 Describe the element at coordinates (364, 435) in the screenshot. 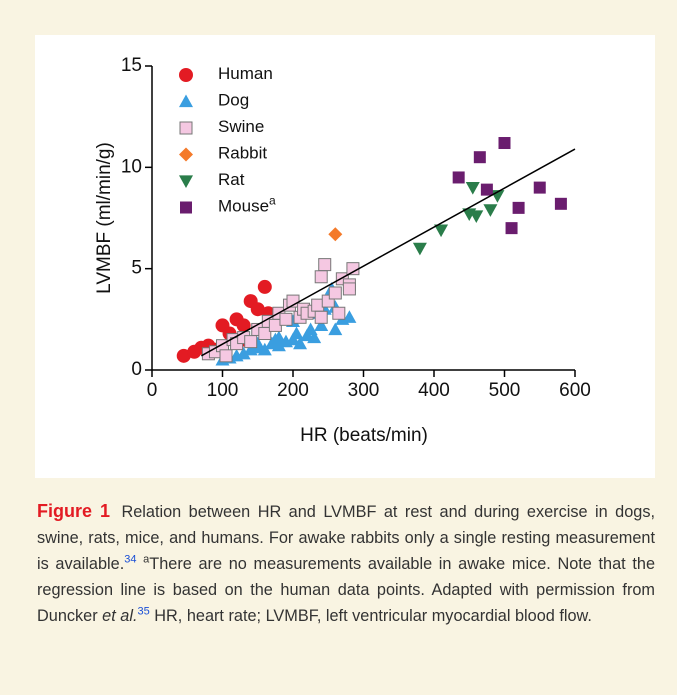

I see `x-axis-label: HR (beats/min)` at that location.